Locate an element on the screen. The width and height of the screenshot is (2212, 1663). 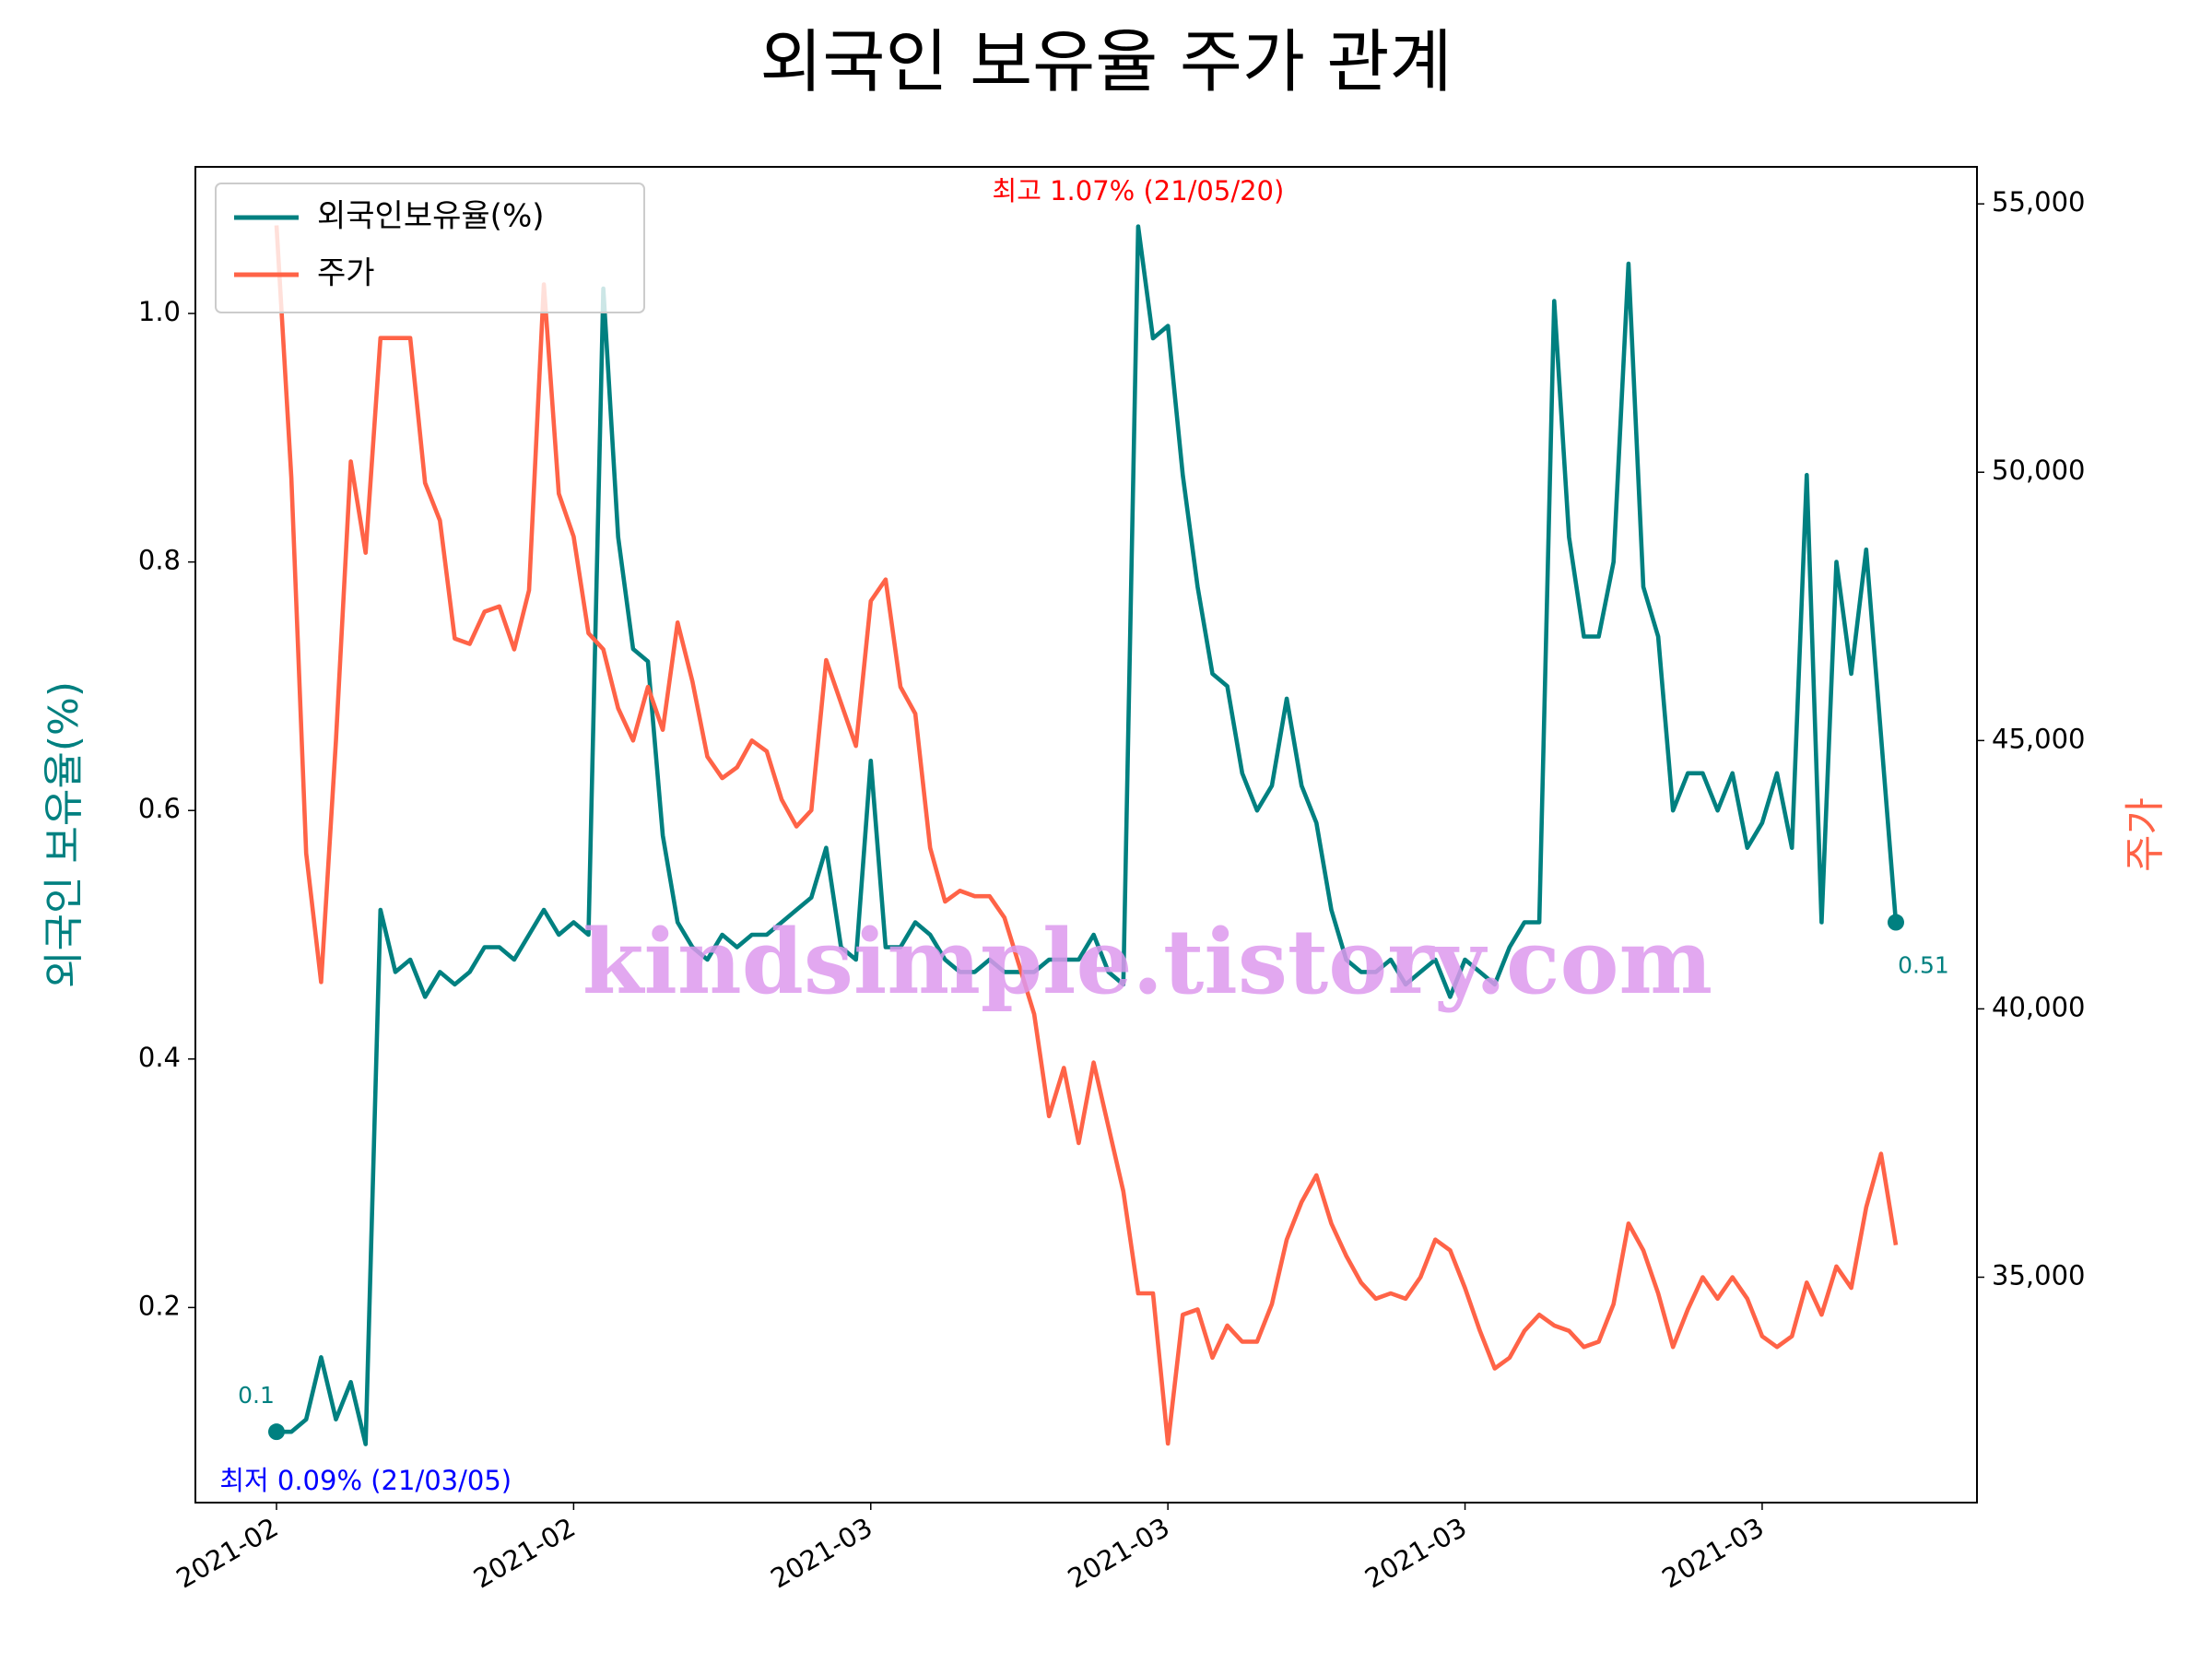
annotation-max: 최고 1.07% (21/05/20) is located at coordinates (1139, 190).